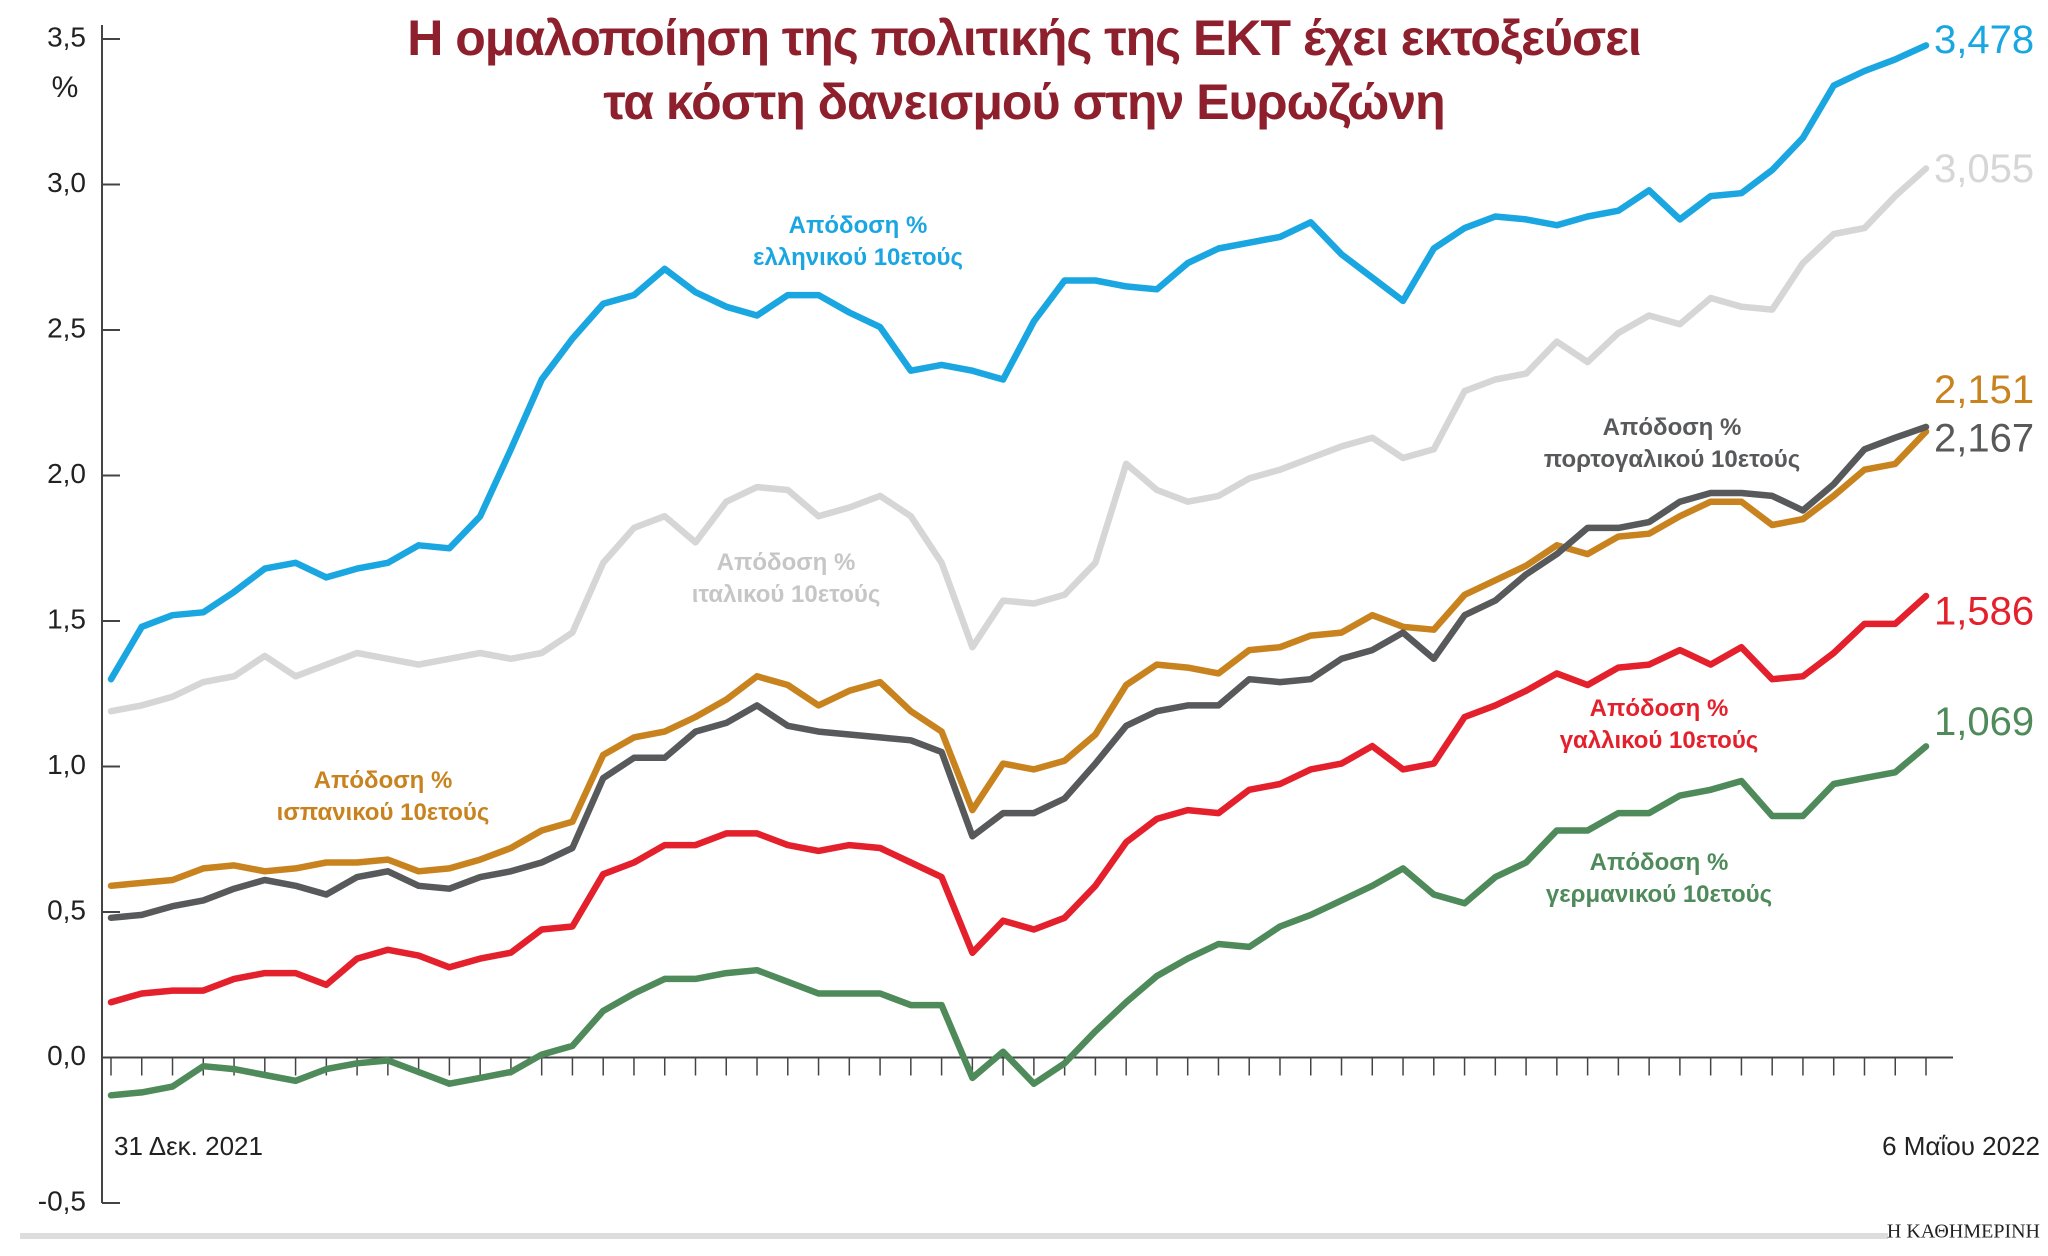 The height and width of the screenshot is (1256, 2048). What do you see at coordinates (1963, 1232) in the screenshot?
I see `source: Η ΚΑΘΗΜΕΡΙΝΗ` at bounding box center [1963, 1232].